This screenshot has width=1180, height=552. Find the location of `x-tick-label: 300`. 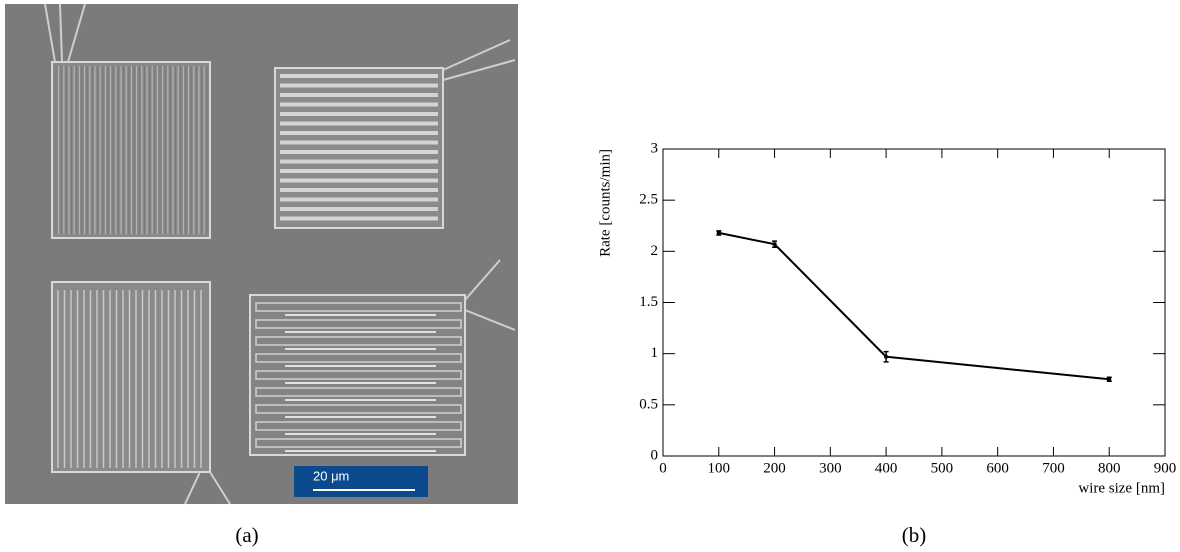

x-tick-label: 300 is located at coordinates (830, 468).